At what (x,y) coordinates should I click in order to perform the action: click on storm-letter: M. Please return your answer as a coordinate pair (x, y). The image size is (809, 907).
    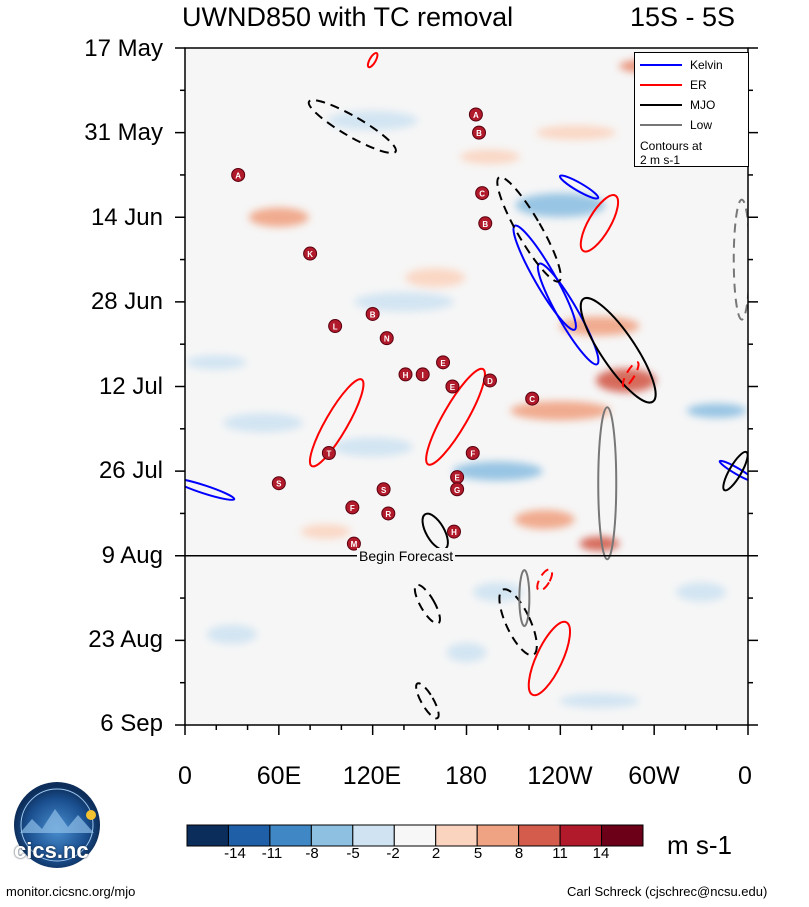
    Looking at the image, I should click on (354, 544).